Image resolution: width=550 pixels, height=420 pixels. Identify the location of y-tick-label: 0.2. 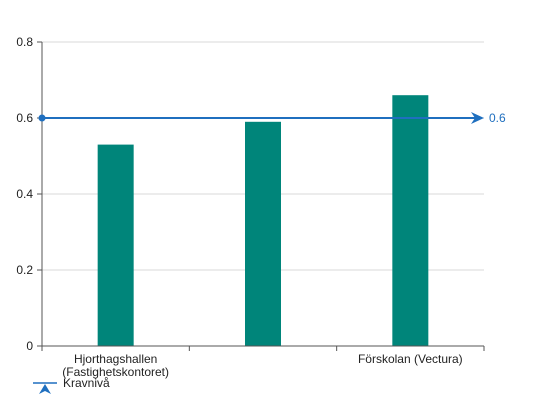
(24, 270).